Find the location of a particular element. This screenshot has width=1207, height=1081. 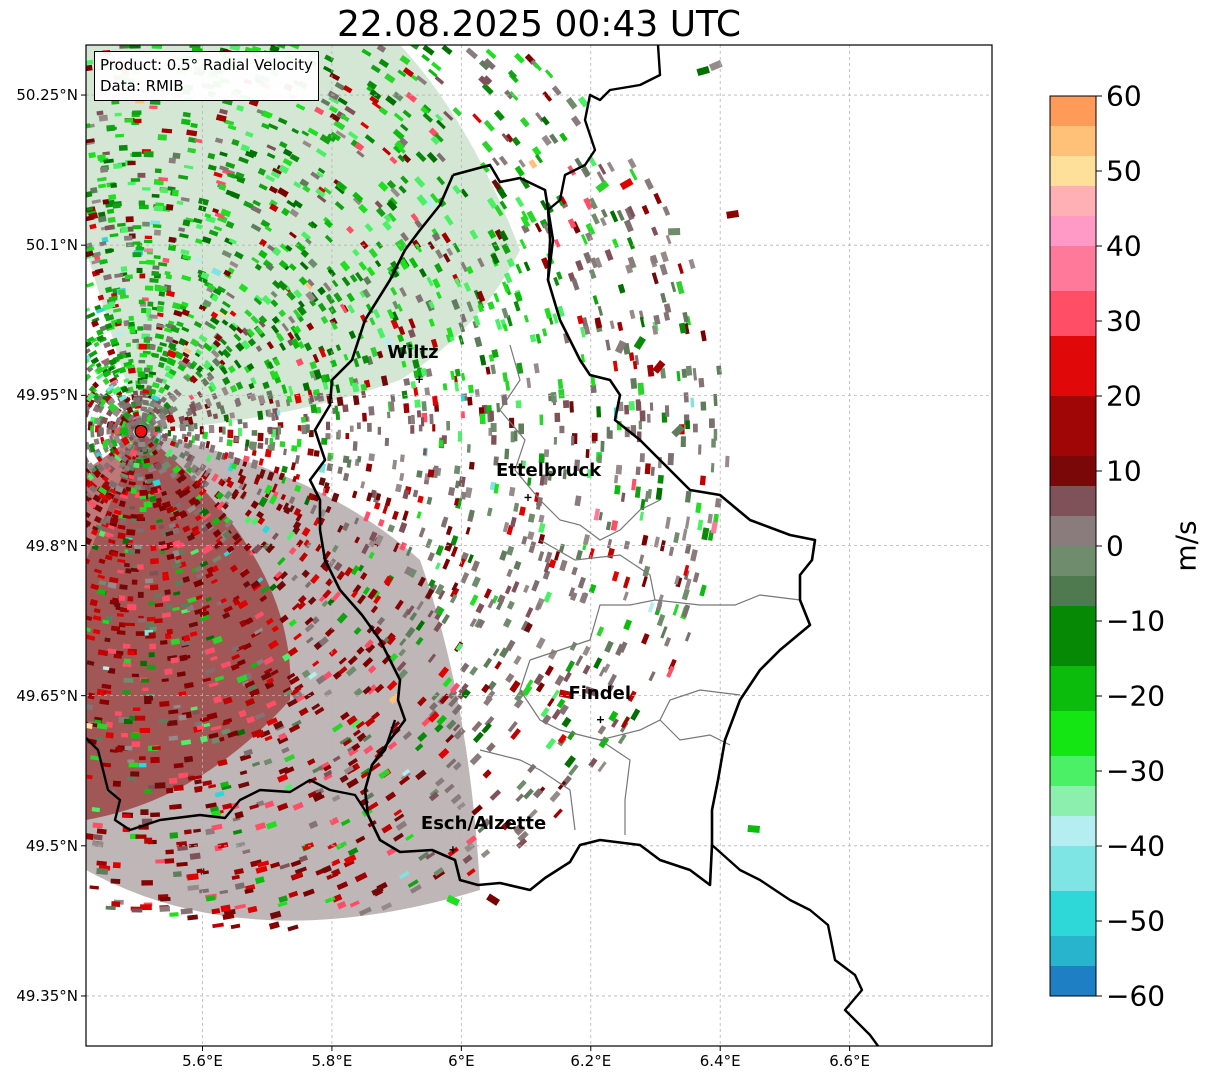

lon-tick-label: 5.6°E is located at coordinates (202, 1061).